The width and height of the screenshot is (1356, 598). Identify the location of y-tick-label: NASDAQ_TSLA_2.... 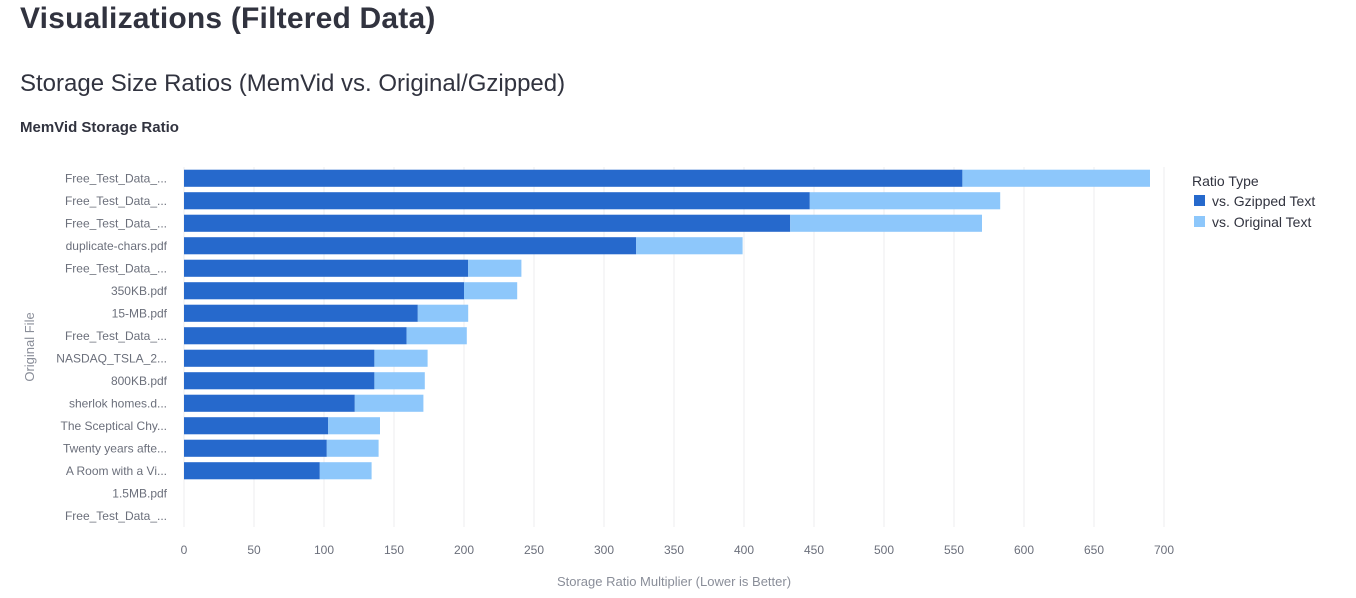
(111, 358).